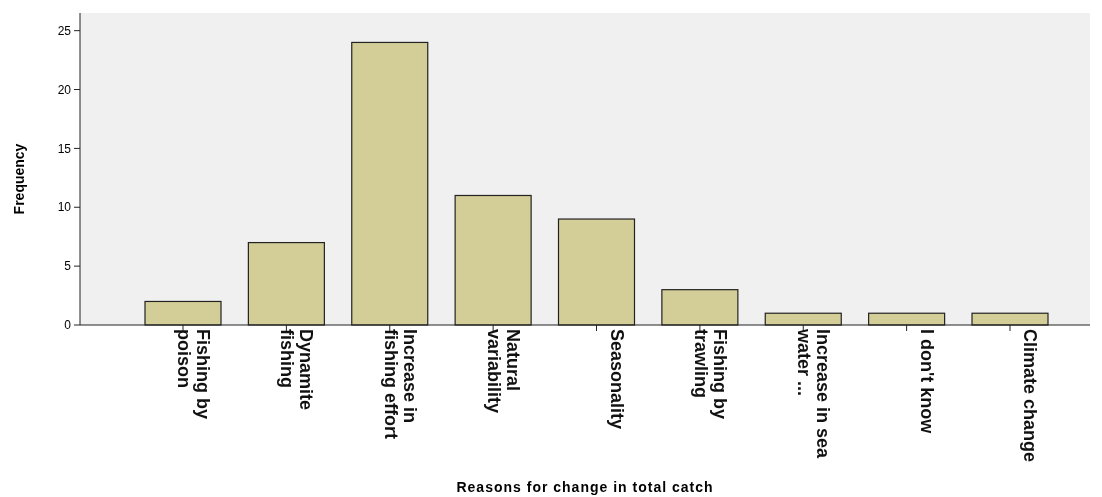 The height and width of the screenshot is (497, 1102). What do you see at coordinates (64, 30) in the screenshot?
I see `y-tick-label: 25` at bounding box center [64, 30].